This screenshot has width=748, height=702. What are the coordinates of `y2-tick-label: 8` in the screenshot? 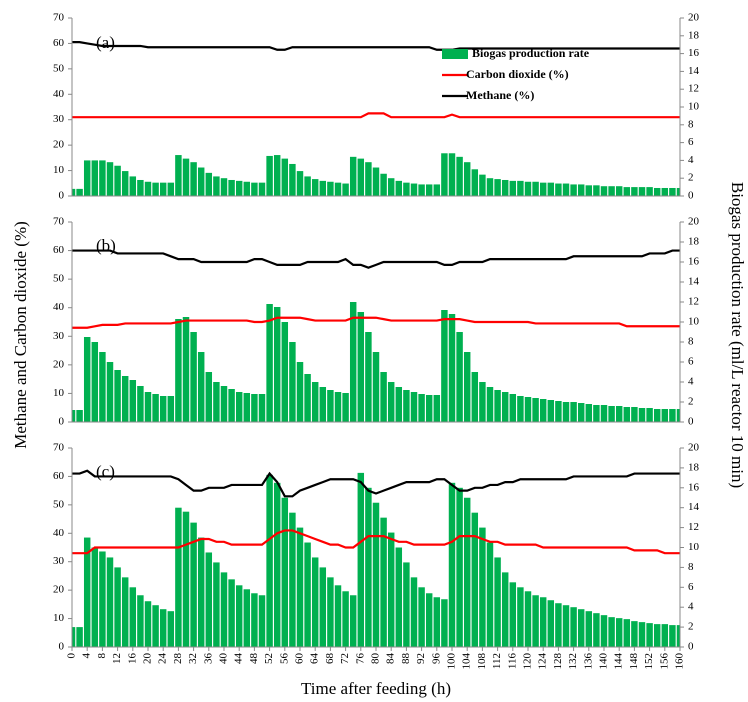 It's located at (691, 342).